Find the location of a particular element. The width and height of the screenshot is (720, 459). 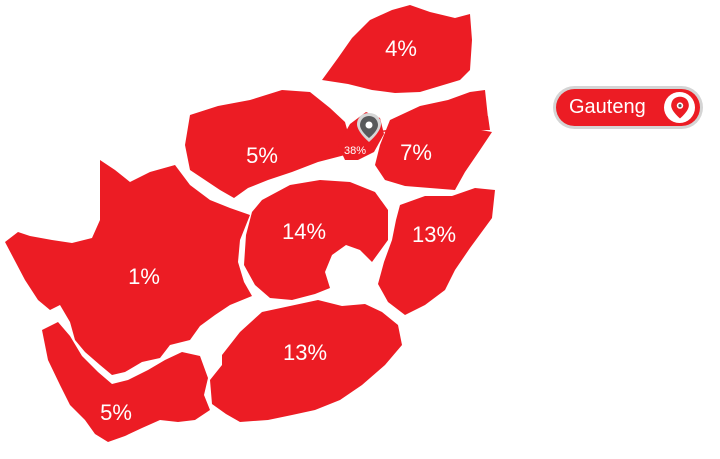

province-free-state is located at coordinates (316, 240).